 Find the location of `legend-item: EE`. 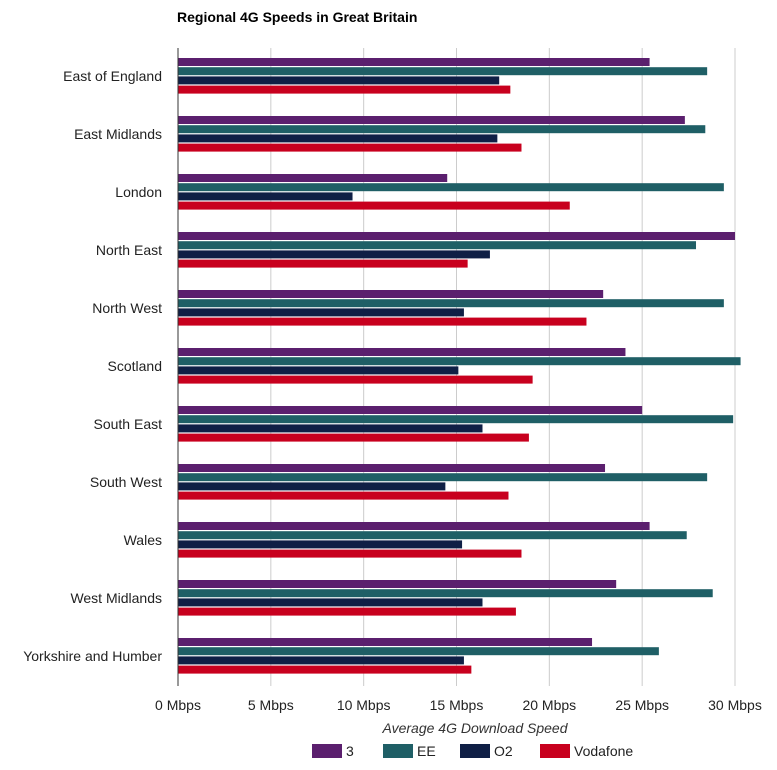

legend-item: EE is located at coordinates (409, 751).